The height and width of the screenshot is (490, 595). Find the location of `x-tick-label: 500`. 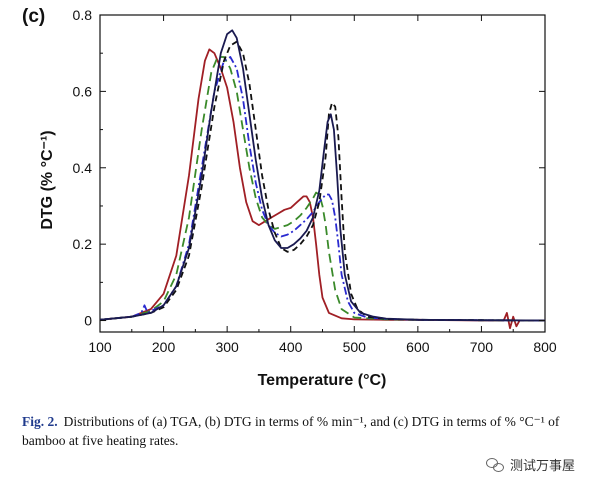

x-tick-label: 500 is located at coordinates (355, 347).